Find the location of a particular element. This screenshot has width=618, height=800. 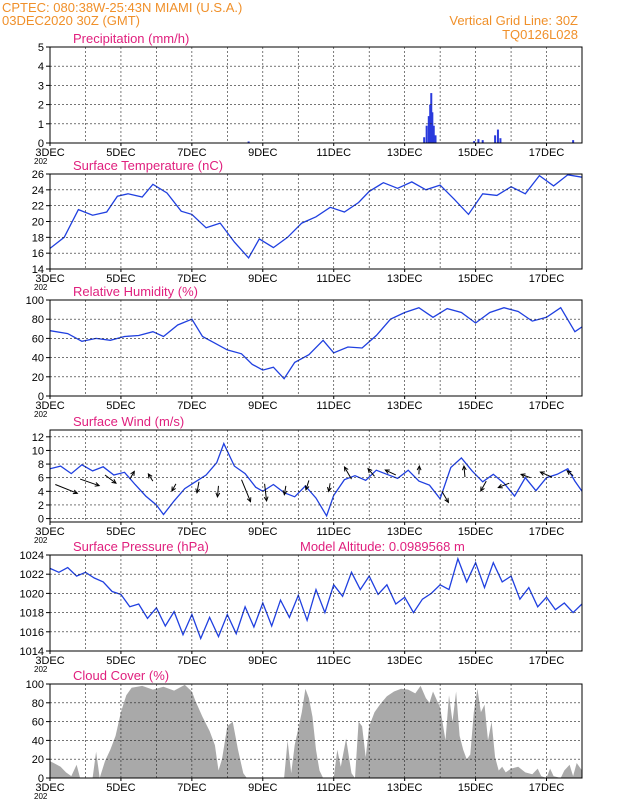

y-tick-label: 18 is located at coordinates (38, 238).